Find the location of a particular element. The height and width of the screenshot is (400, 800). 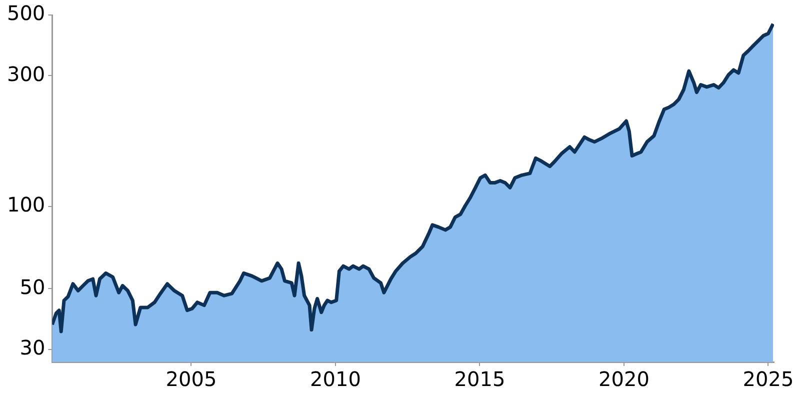

y-tick-label: 30 is located at coordinates (33, 348).